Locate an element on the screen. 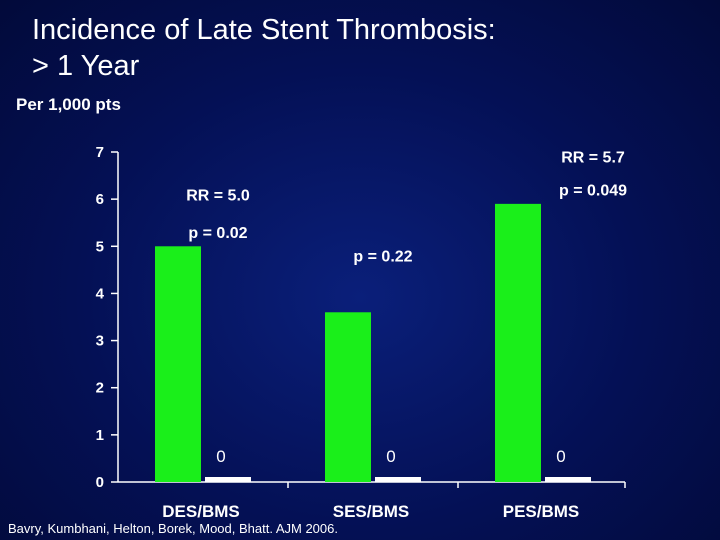 The image size is (720, 540). y-tick-label: 4 is located at coordinates (100, 293).